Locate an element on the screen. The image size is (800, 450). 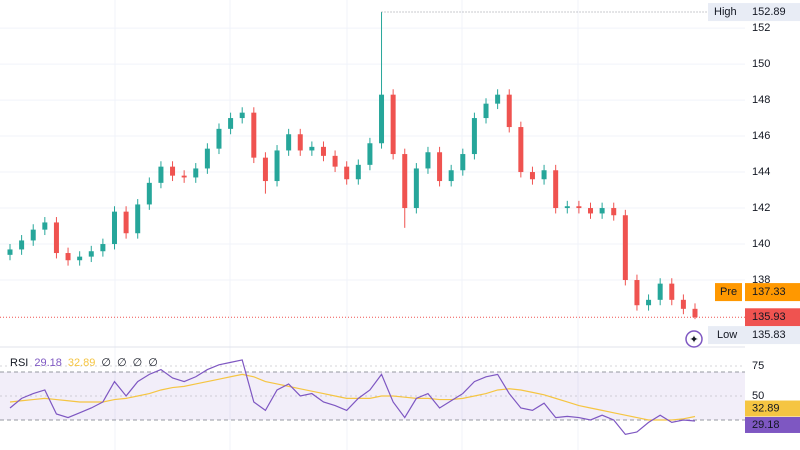
rsi-tick-label: 75 is located at coordinates (758, 366).